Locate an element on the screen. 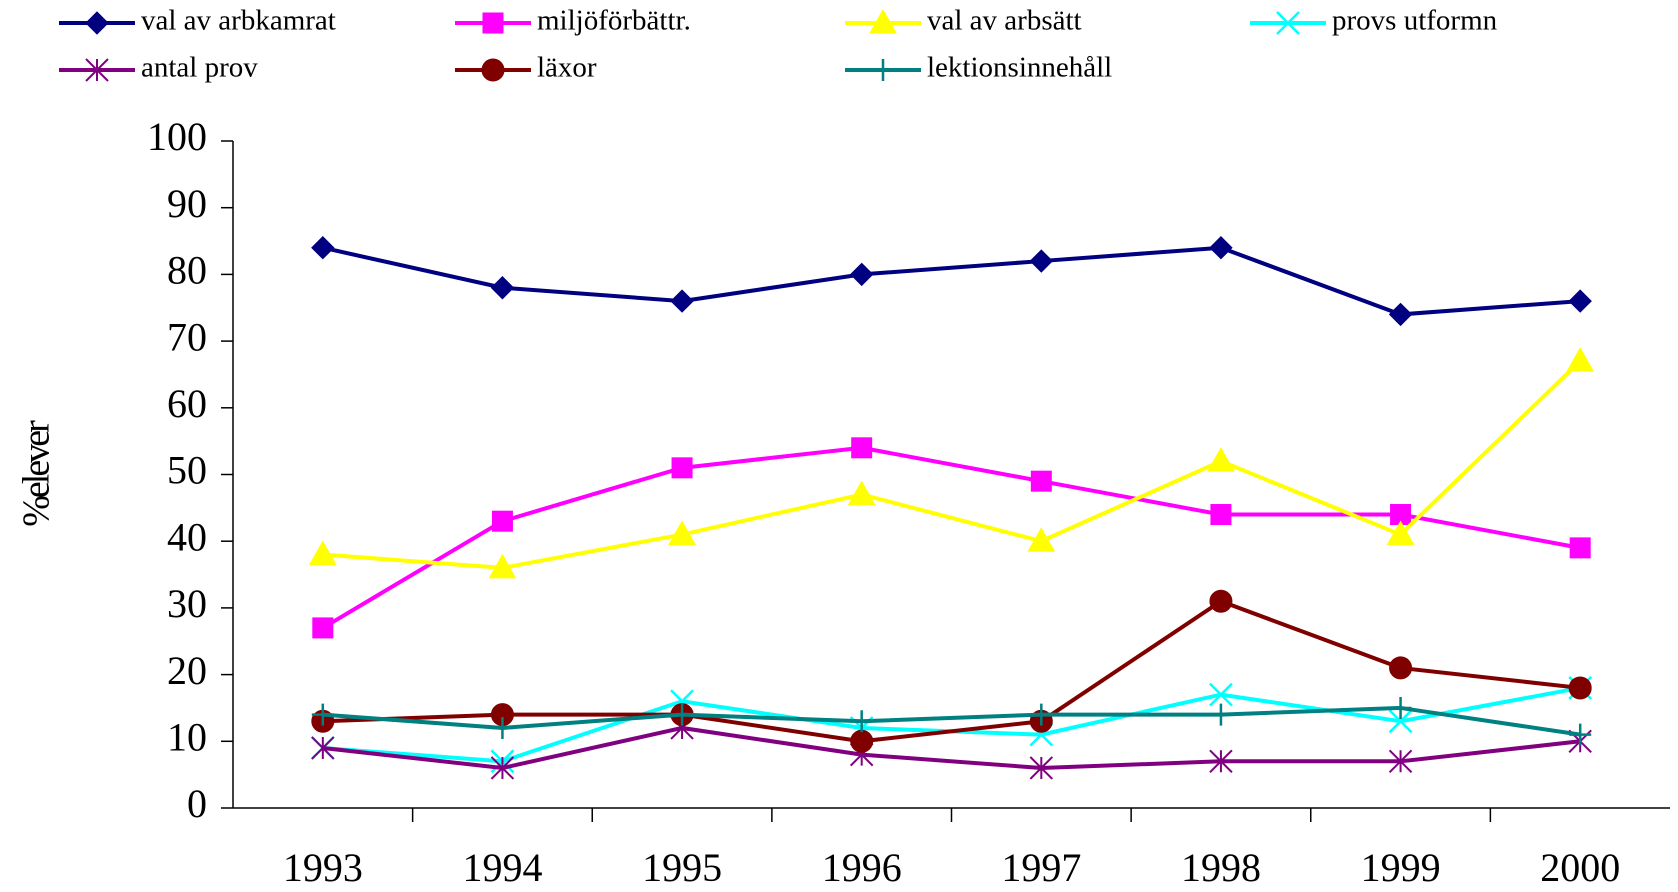 This screenshot has height=892, width=1678. y-tick-label: 70 is located at coordinates (187, 336).